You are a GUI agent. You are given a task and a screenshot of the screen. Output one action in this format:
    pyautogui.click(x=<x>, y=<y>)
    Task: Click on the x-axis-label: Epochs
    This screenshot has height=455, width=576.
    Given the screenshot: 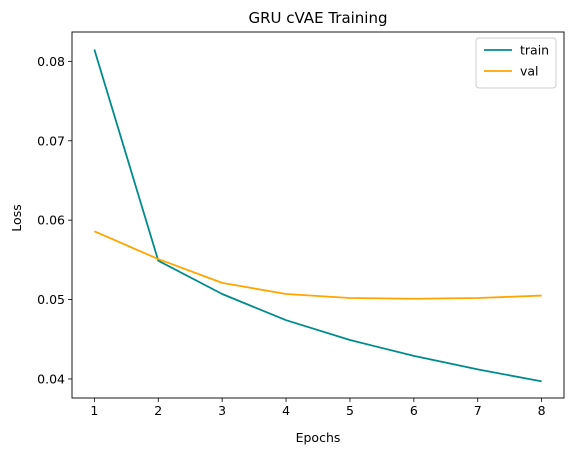 What is the action you would take?
    pyautogui.click(x=318, y=437)
    